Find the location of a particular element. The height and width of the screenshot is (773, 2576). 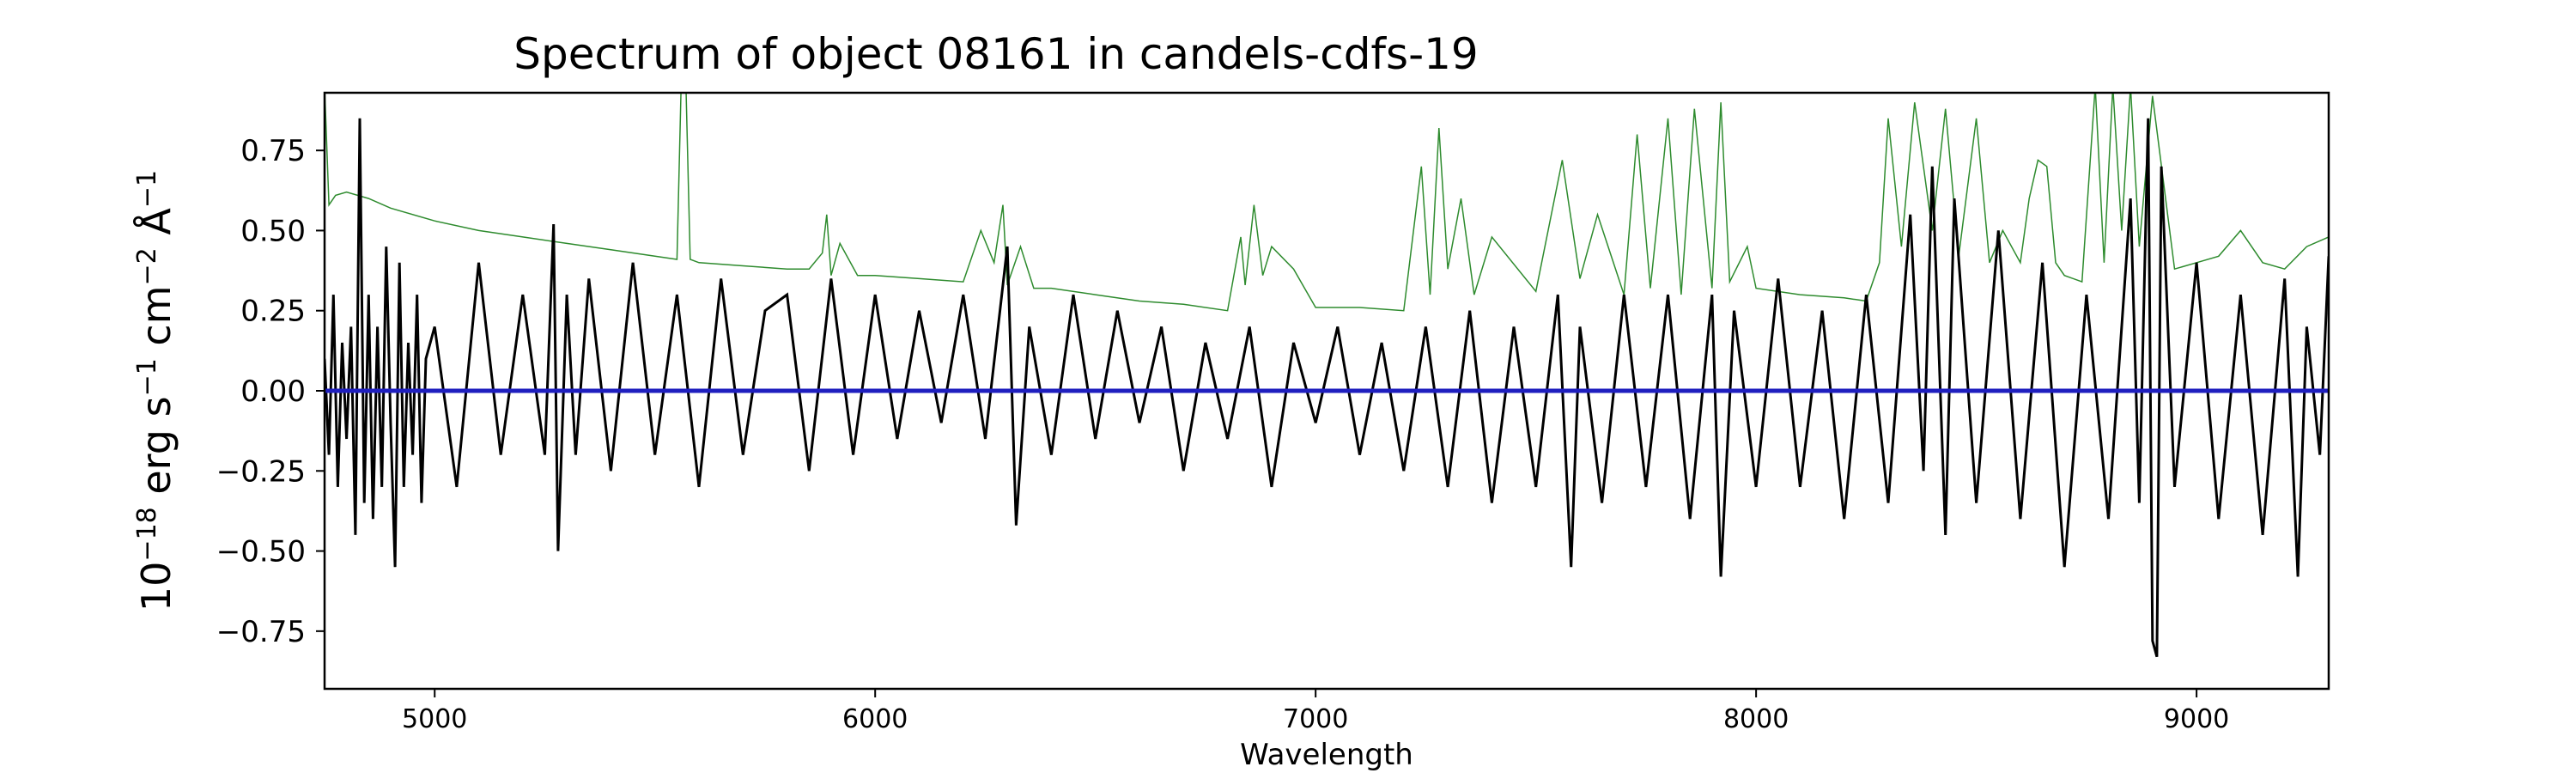

y-axis-label: 10−18 erg s−1 cm−2 Å−1 is located at coordinates (156, 391).